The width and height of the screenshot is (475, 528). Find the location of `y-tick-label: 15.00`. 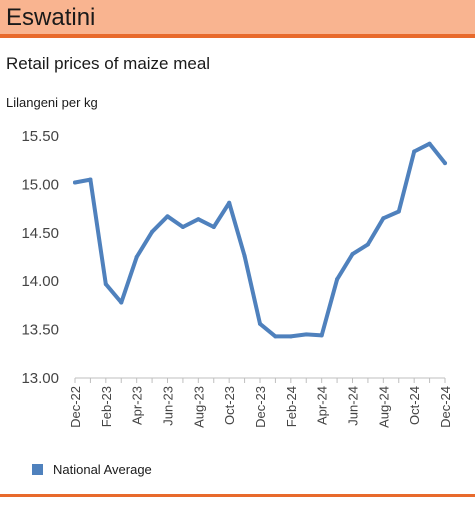

y-tick-label: 15.00 is located at coordinates (40, 184).